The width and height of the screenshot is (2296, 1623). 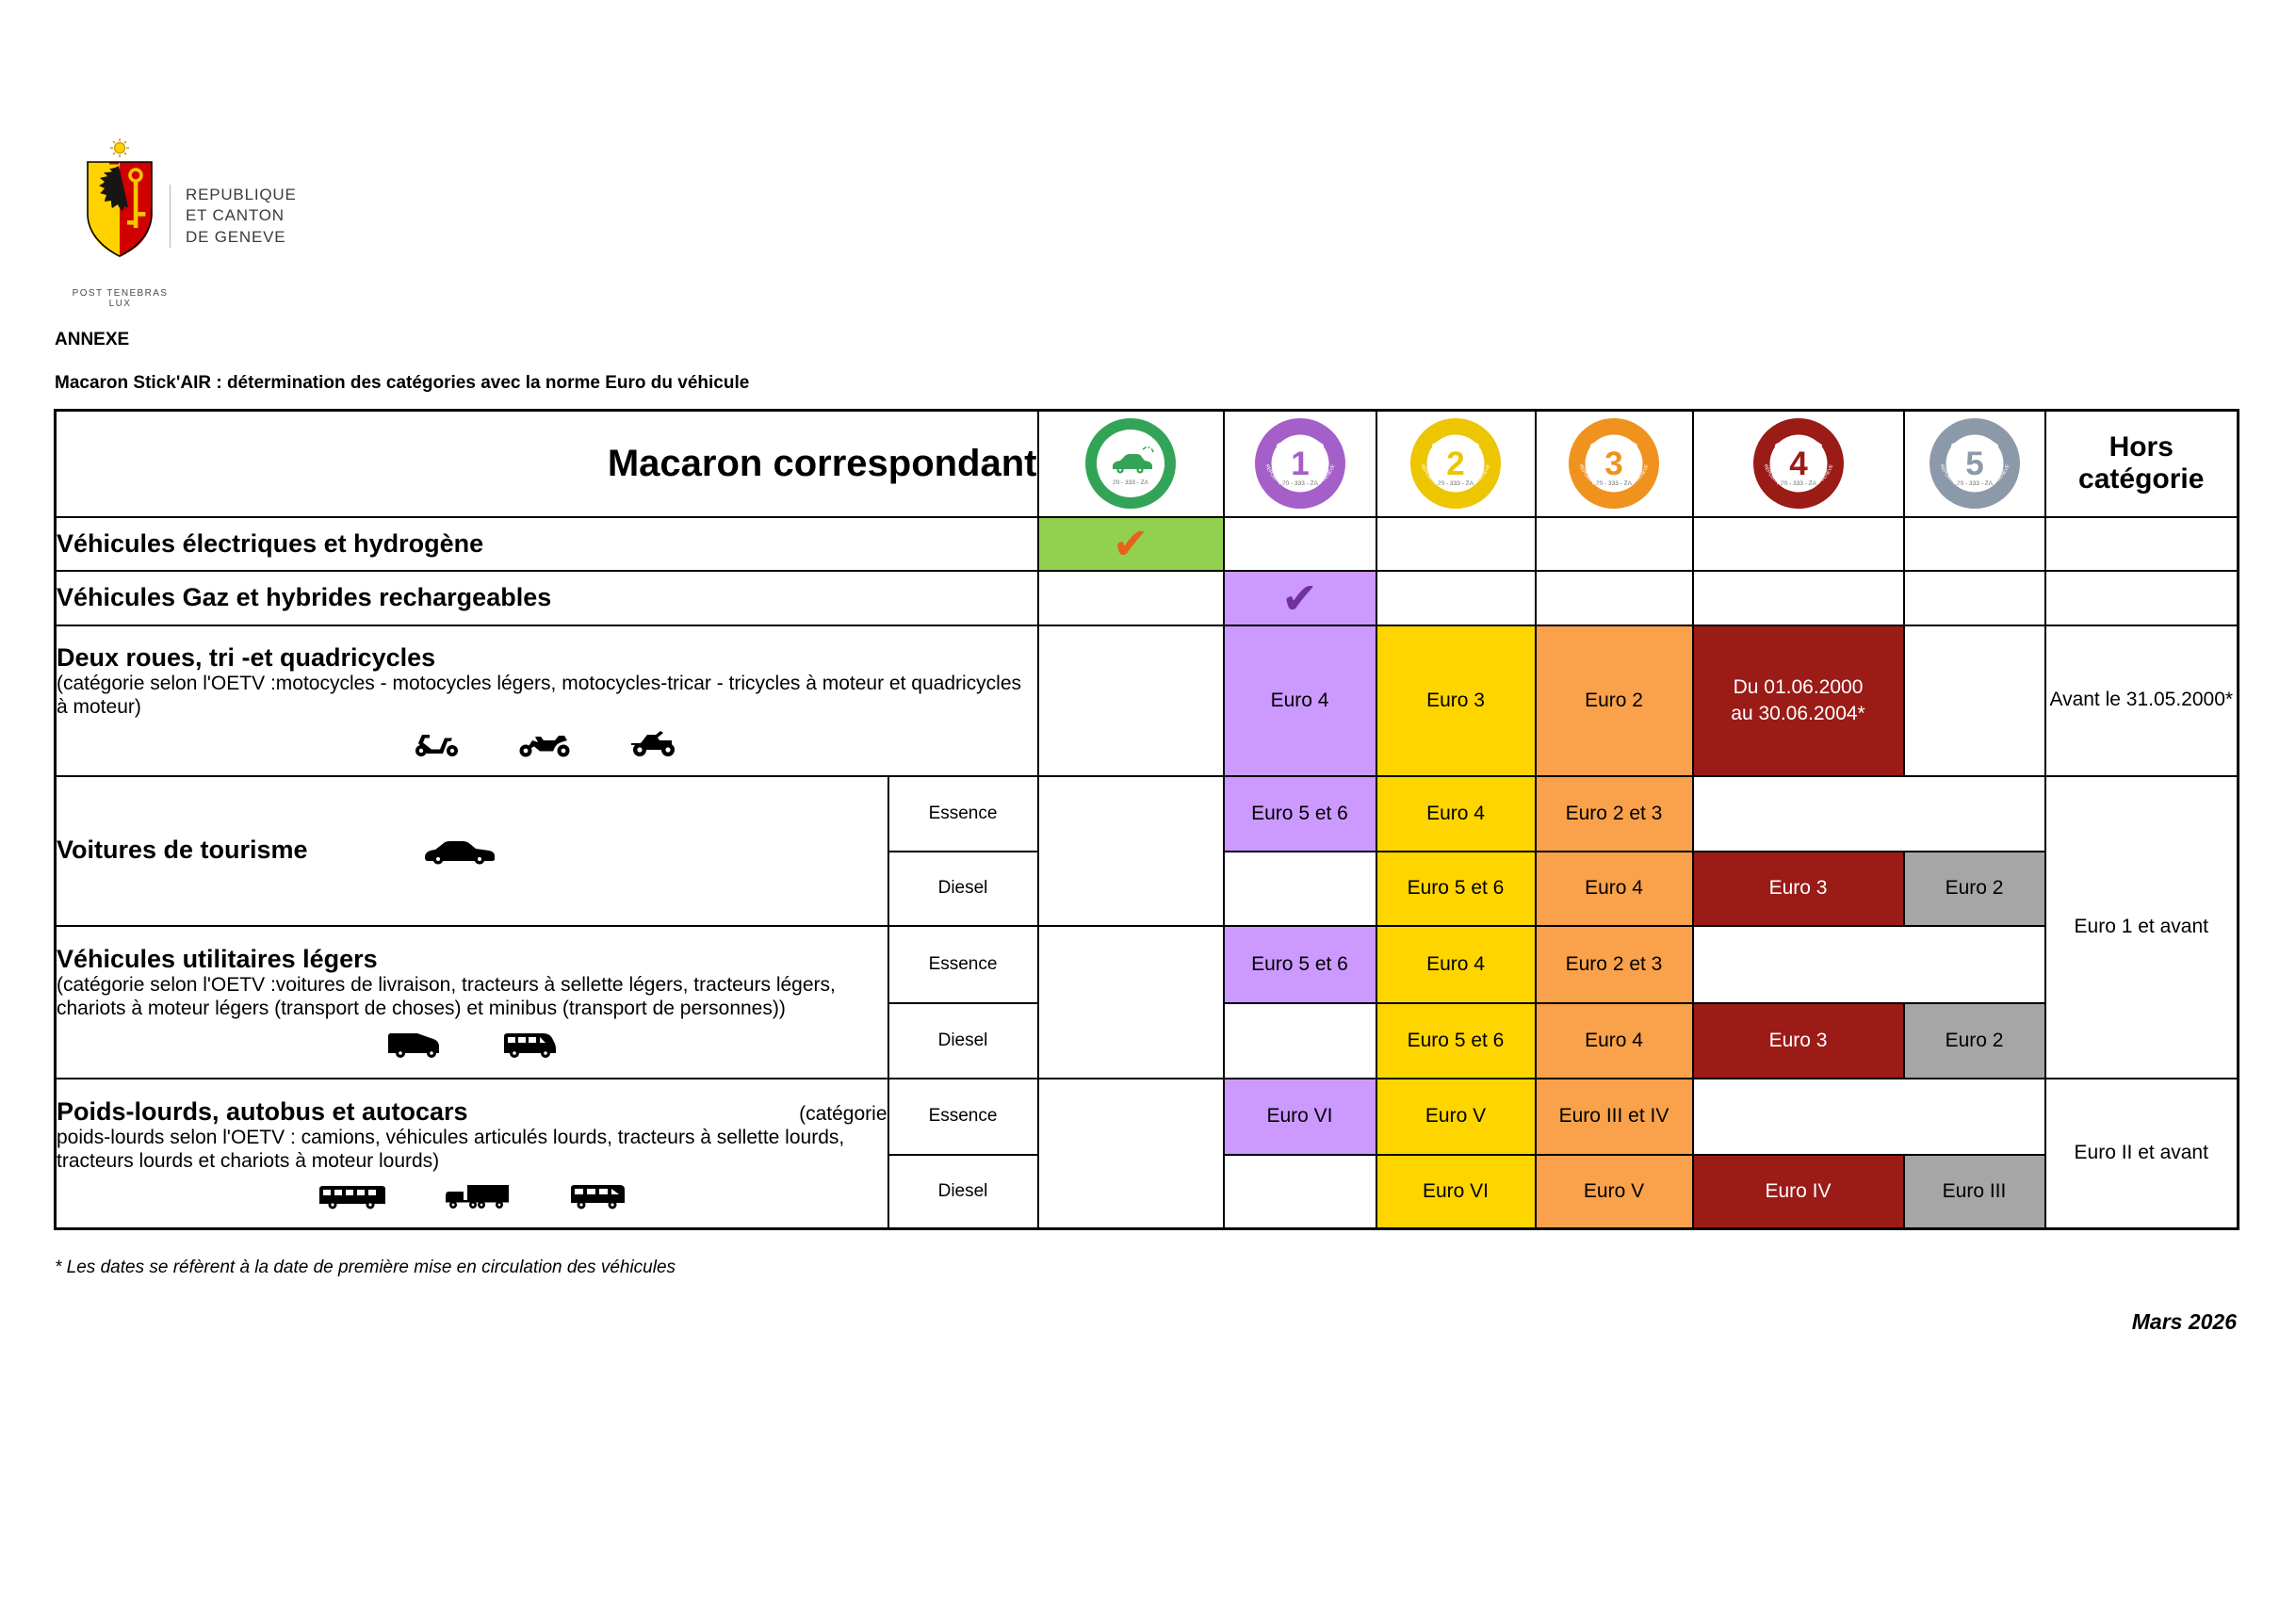 I want to click on car-icon, so click(x=459, y=852).